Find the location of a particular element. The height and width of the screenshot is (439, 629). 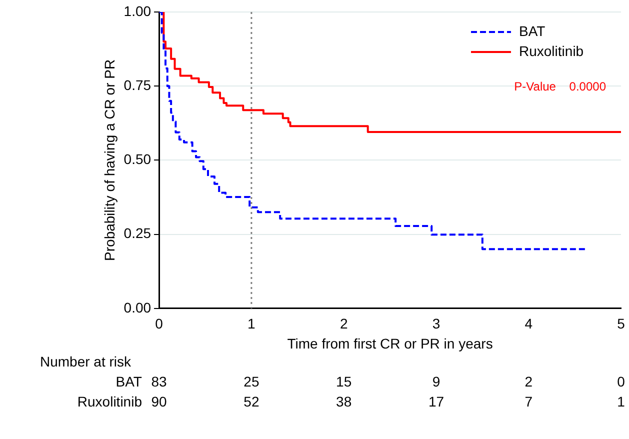

text: 90 is located at coordinates (159, 401).